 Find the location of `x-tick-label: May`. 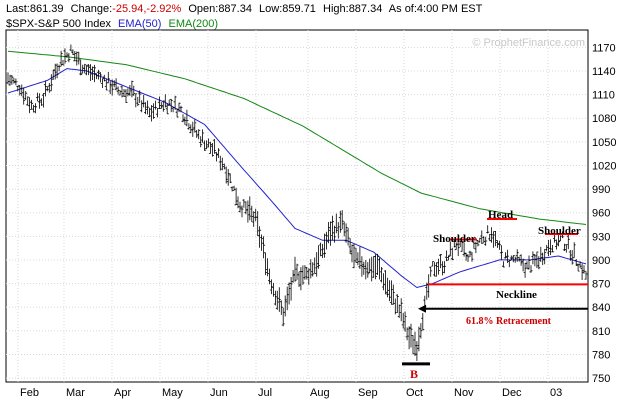

x-tick-label: May is located at coordinates (172, 393).